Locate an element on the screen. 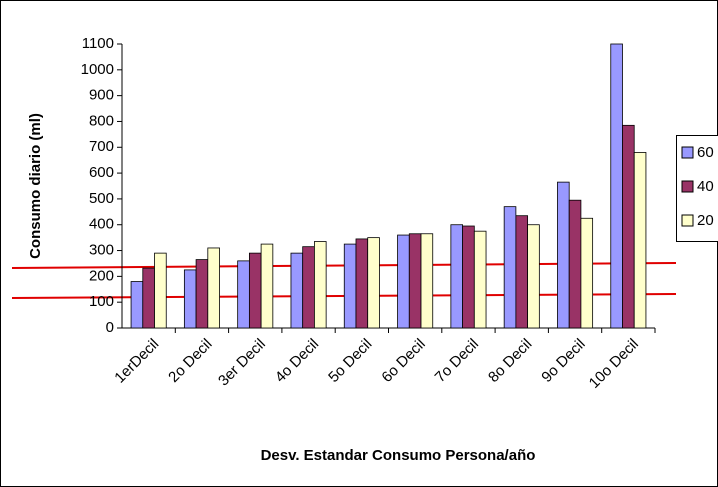 Image resolution: width=718 pixels, height=487 pixels. y-tick-label: 200 is located at coordinates (101, 275).